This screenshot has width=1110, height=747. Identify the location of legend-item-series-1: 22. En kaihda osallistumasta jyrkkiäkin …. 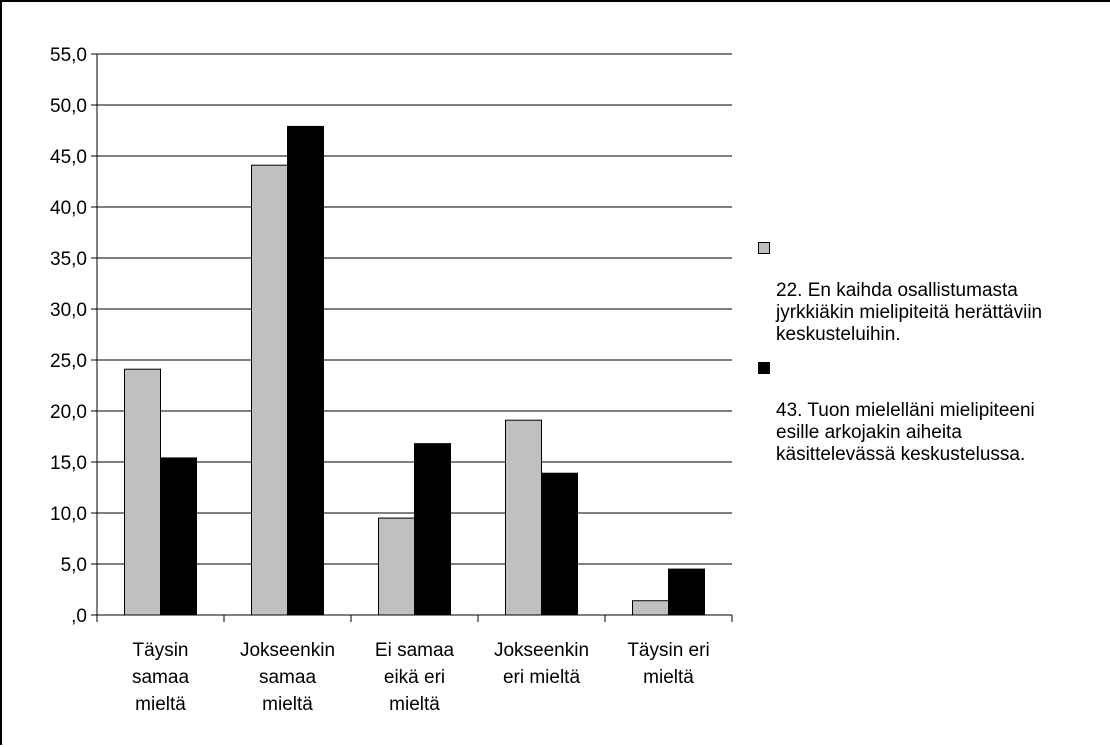
(934, 291).